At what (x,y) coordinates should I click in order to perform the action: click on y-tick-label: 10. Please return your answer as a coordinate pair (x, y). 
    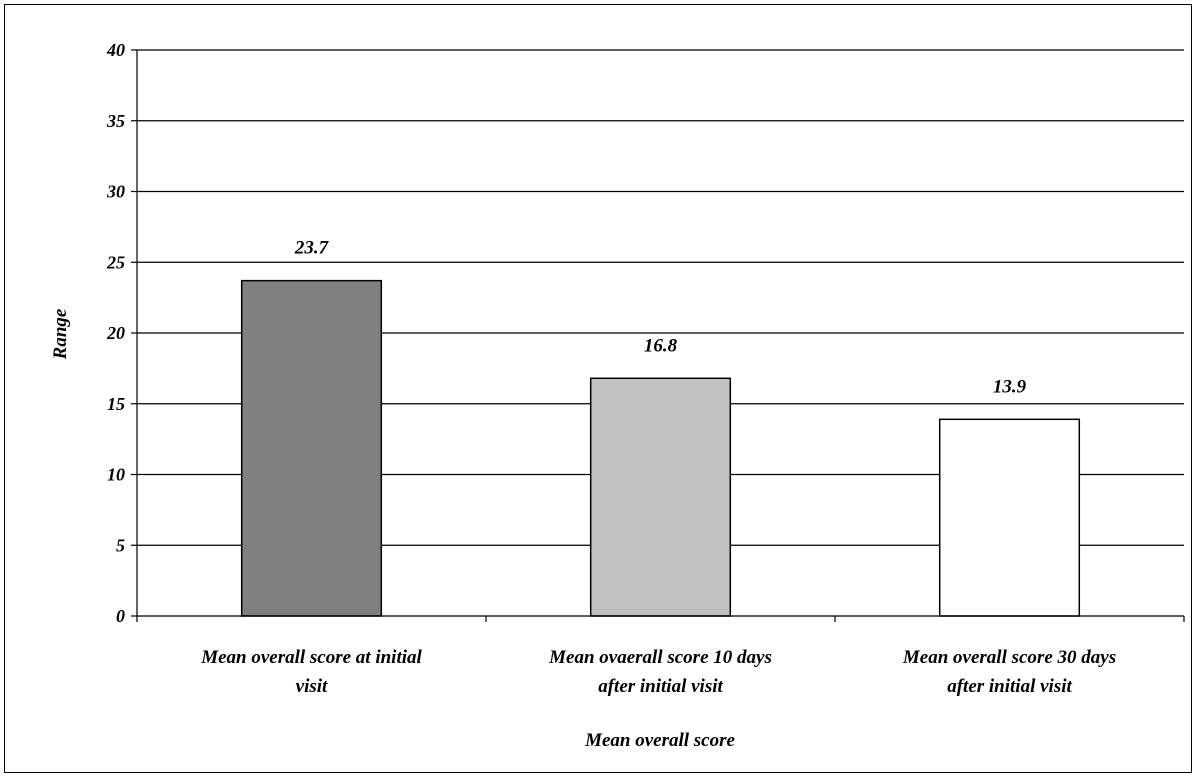
    Looking at the image, I should click on (116, 475).